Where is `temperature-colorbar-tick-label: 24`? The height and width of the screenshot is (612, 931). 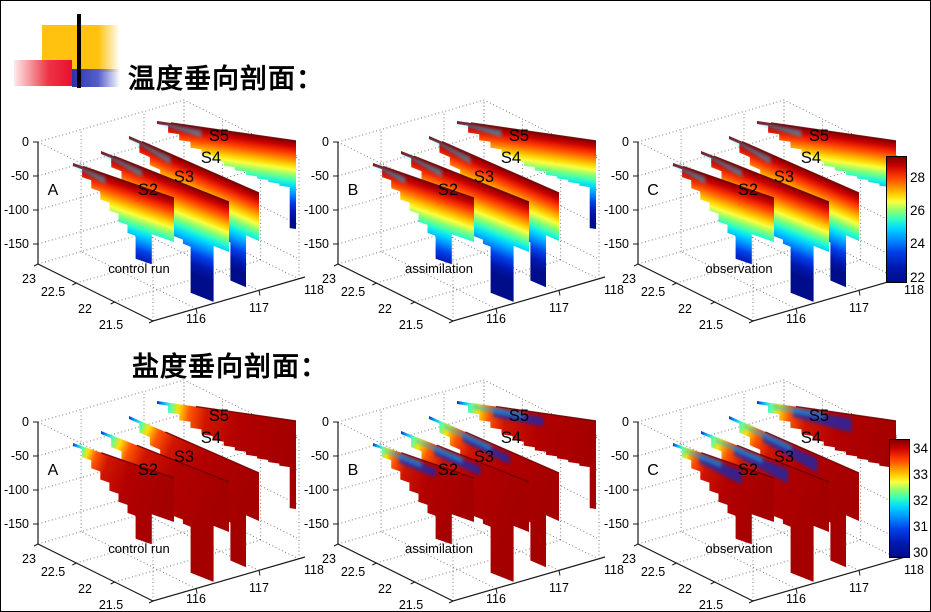
temperature-colorbar-tick-label: 24 is located at coordinates (918, 244).